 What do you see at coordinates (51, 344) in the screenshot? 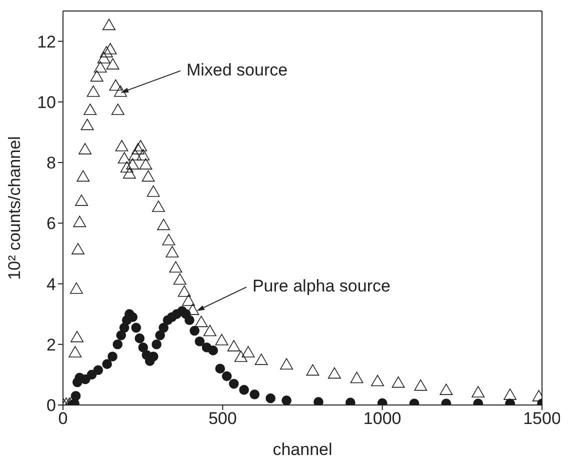
I see `y-tick-label: 2` at bounding box center [51, 344].